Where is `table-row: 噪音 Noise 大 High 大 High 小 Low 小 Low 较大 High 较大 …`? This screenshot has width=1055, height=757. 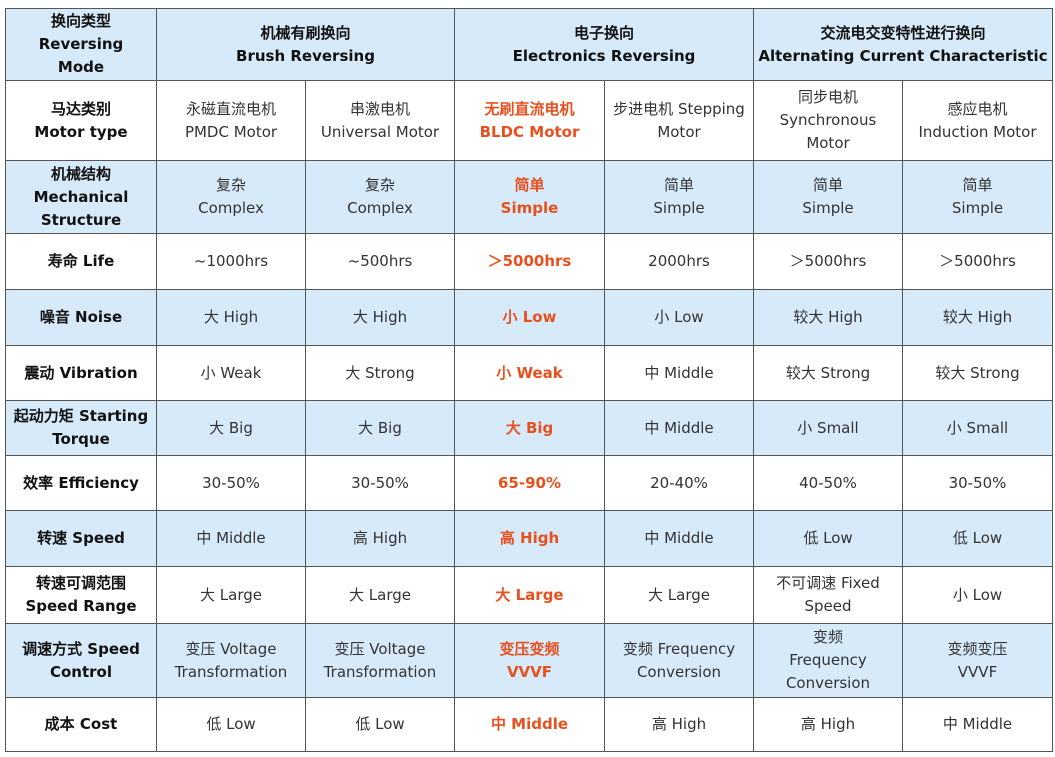
table-row: 噪音 Noise 大 High 大 High 小 Low 小 Low 较大 High 较大 … is located at coordinates (529, 317).